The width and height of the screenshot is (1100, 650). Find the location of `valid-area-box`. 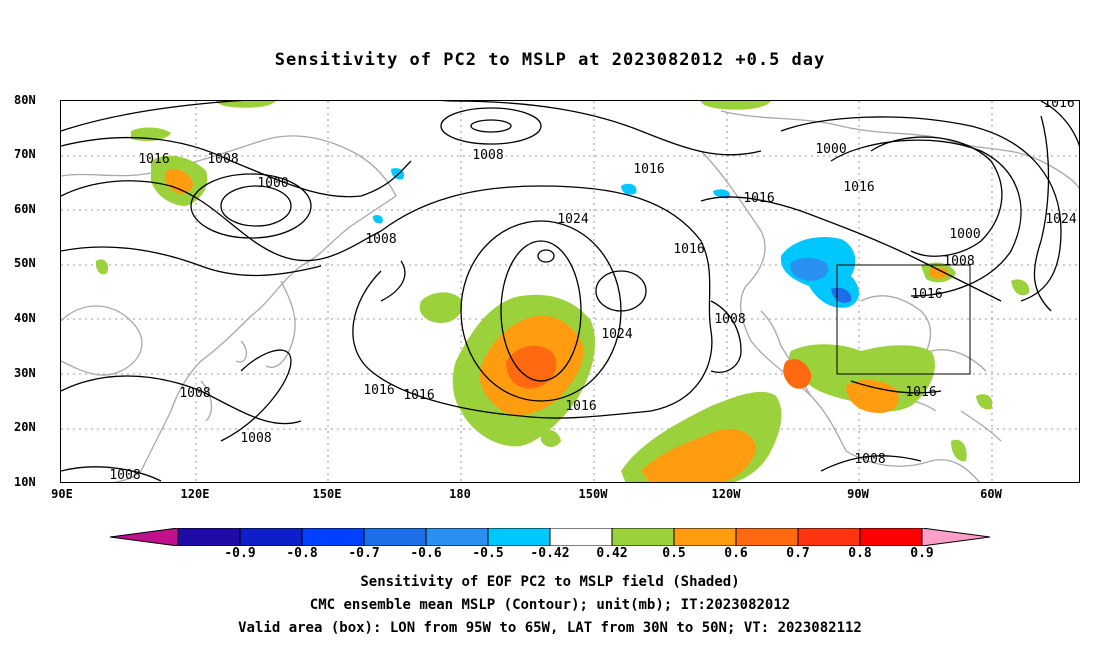

valid-area-box is located at coordinates (903, 319).